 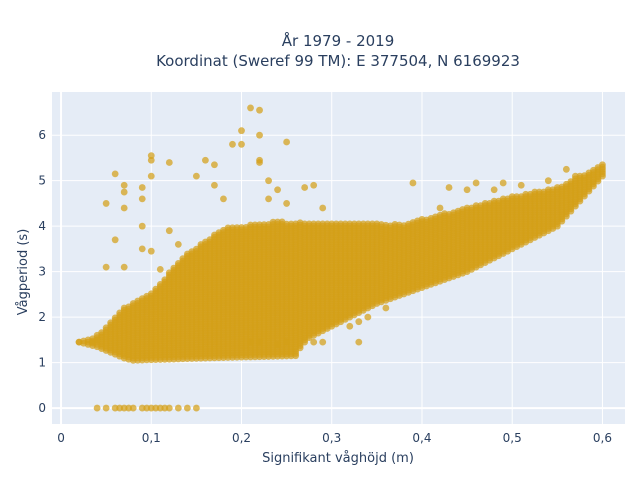 I want to click on y-tick-label: 3, so click(x=42, y=272).